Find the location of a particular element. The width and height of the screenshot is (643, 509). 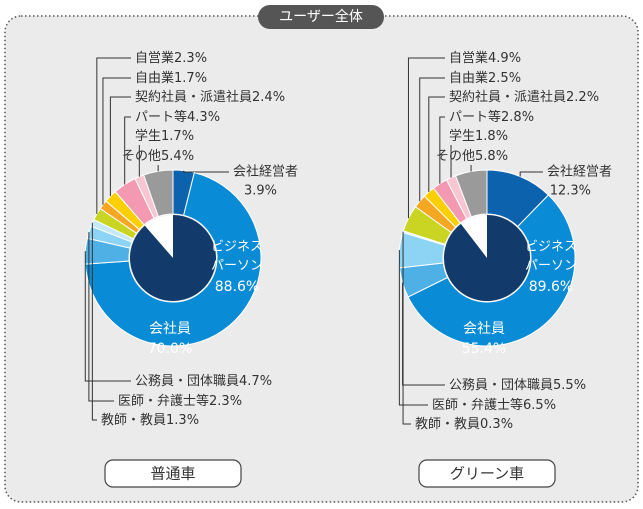

segment-value-label: 70.0% is located at coordinates (170, 349).